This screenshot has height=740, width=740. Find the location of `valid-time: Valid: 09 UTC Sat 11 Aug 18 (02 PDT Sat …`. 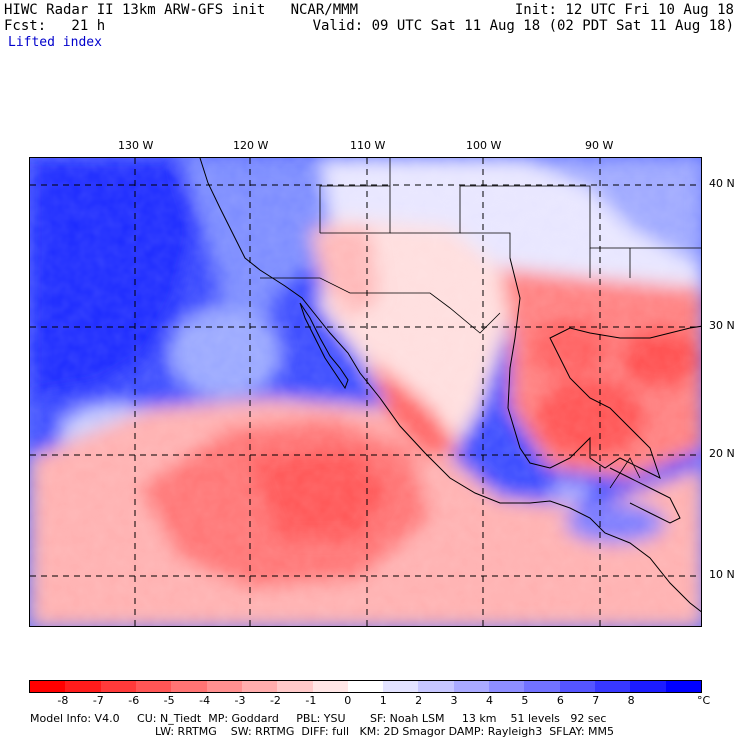

valid-time: Valid: 09 UTC Sat 11 Aug 18 (02 PDT Sat … is located at coordinates (523, 26).